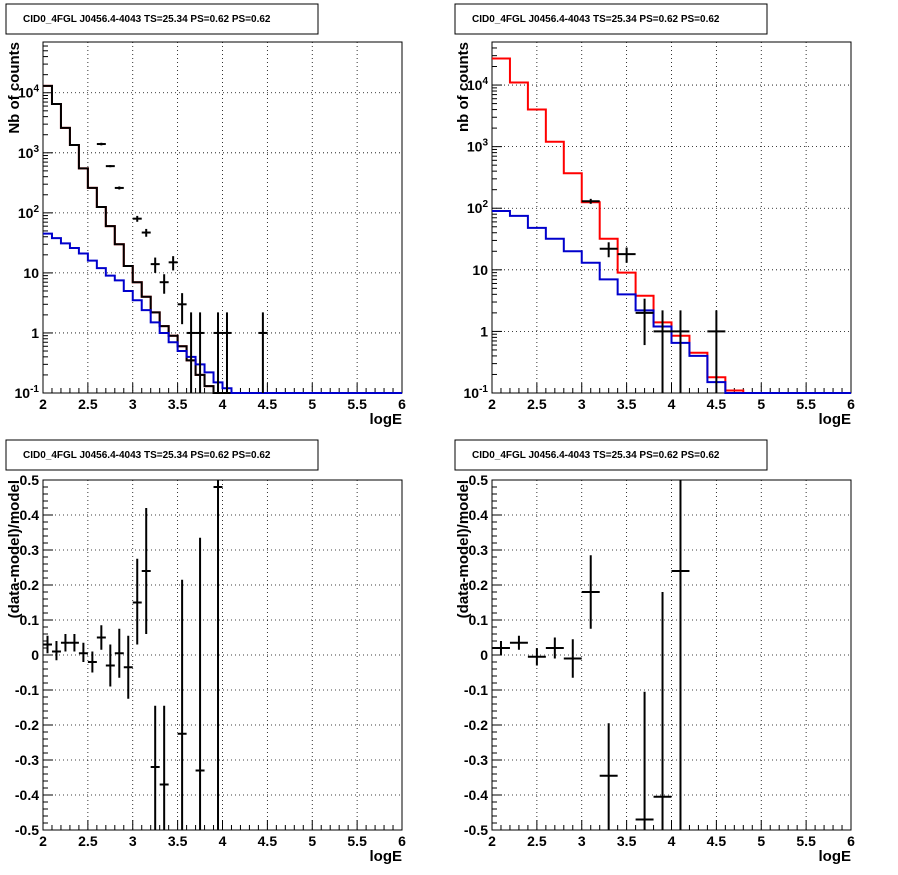 This screenshot has height=875, width=898. I want to click on x-ticks, so click(222, 825).